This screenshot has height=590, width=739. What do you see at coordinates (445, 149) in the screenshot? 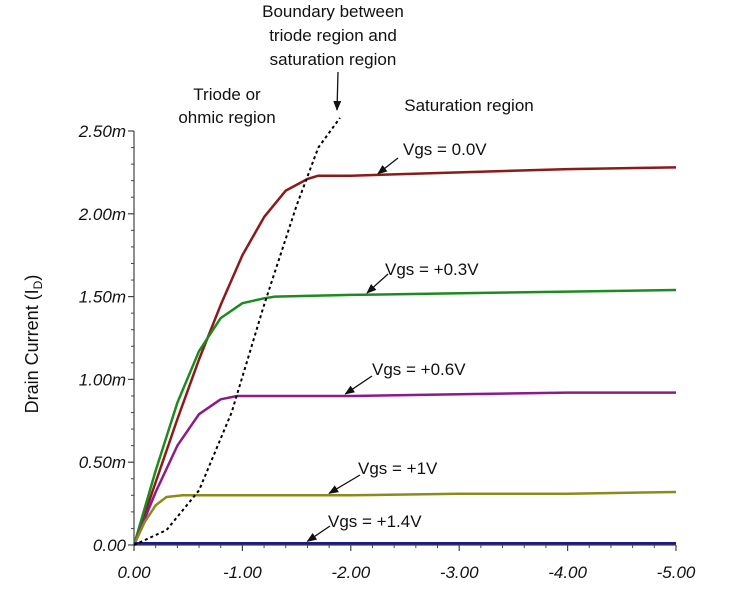
I see `annotation-label-vgs00: Vgs = 0.0V` at bounding box center [445, 149].